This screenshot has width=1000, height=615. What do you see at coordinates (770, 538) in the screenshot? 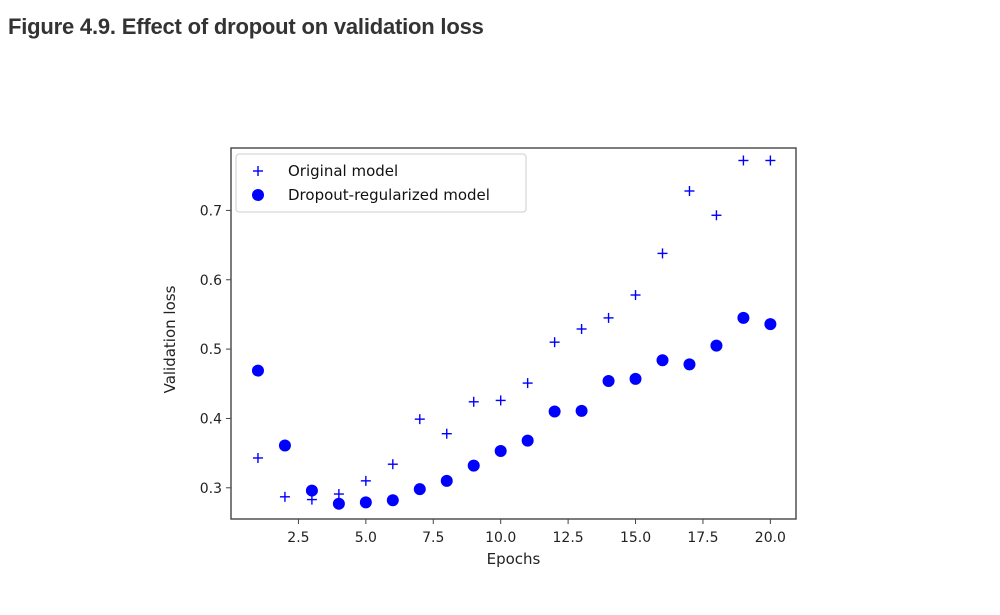
I see `x-tick-label: 20.0` at bounding box center [770, 538].